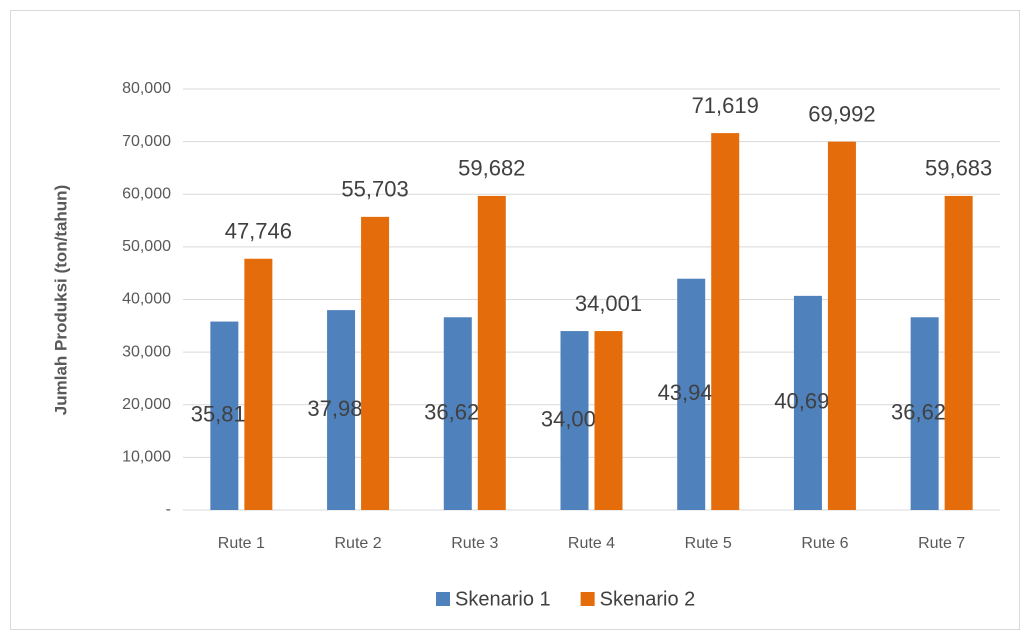 Image resolution: width=1030 pixels, height=639 pixels. What do you see at coordinates (146, 457) in the screenshot?
I see `y-tick-label: 10,000` at bounding box center [146, 457].